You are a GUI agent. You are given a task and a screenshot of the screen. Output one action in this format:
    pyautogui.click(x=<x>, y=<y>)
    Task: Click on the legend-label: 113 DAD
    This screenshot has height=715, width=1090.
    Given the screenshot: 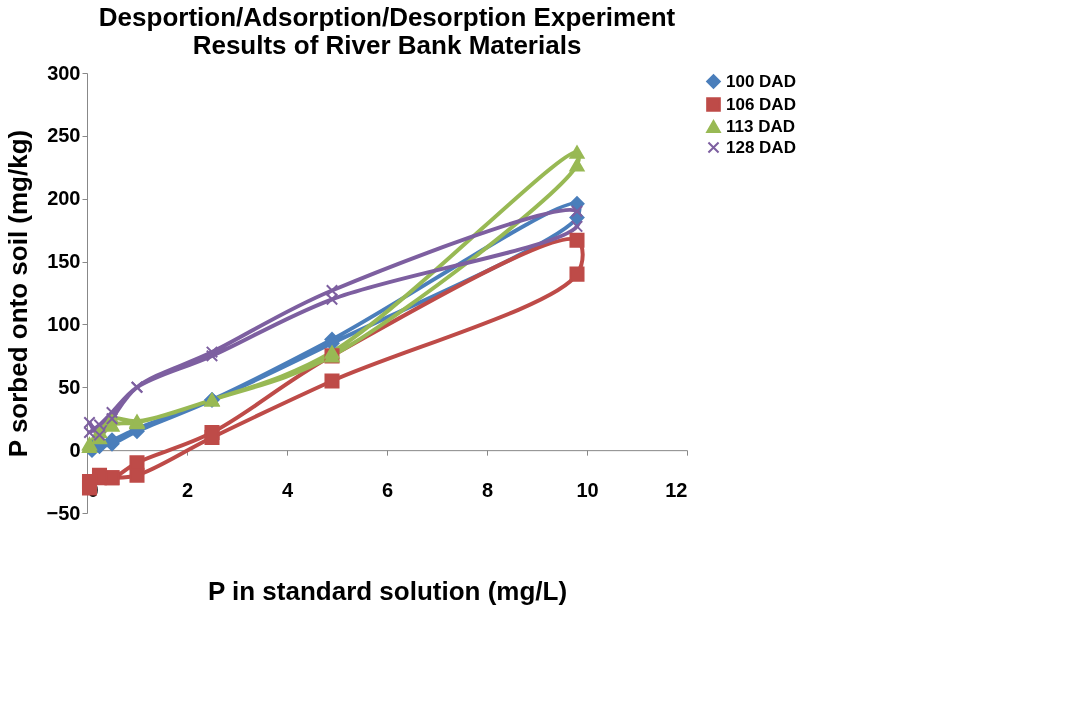 What is the action you would take?
    pyautogui.click(x=760, y=126)
    